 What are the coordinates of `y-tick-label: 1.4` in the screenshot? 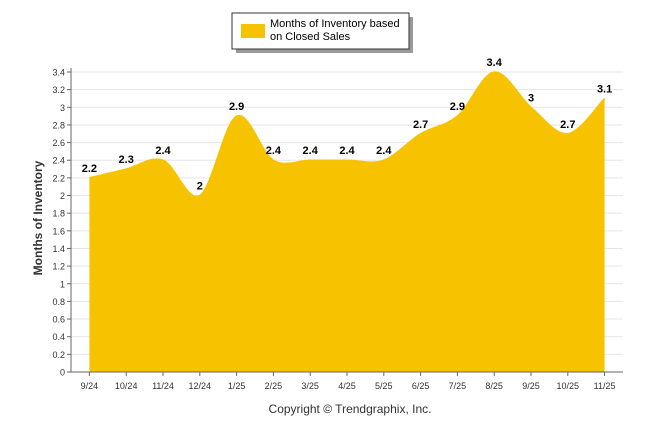 It's located at (58, 249).